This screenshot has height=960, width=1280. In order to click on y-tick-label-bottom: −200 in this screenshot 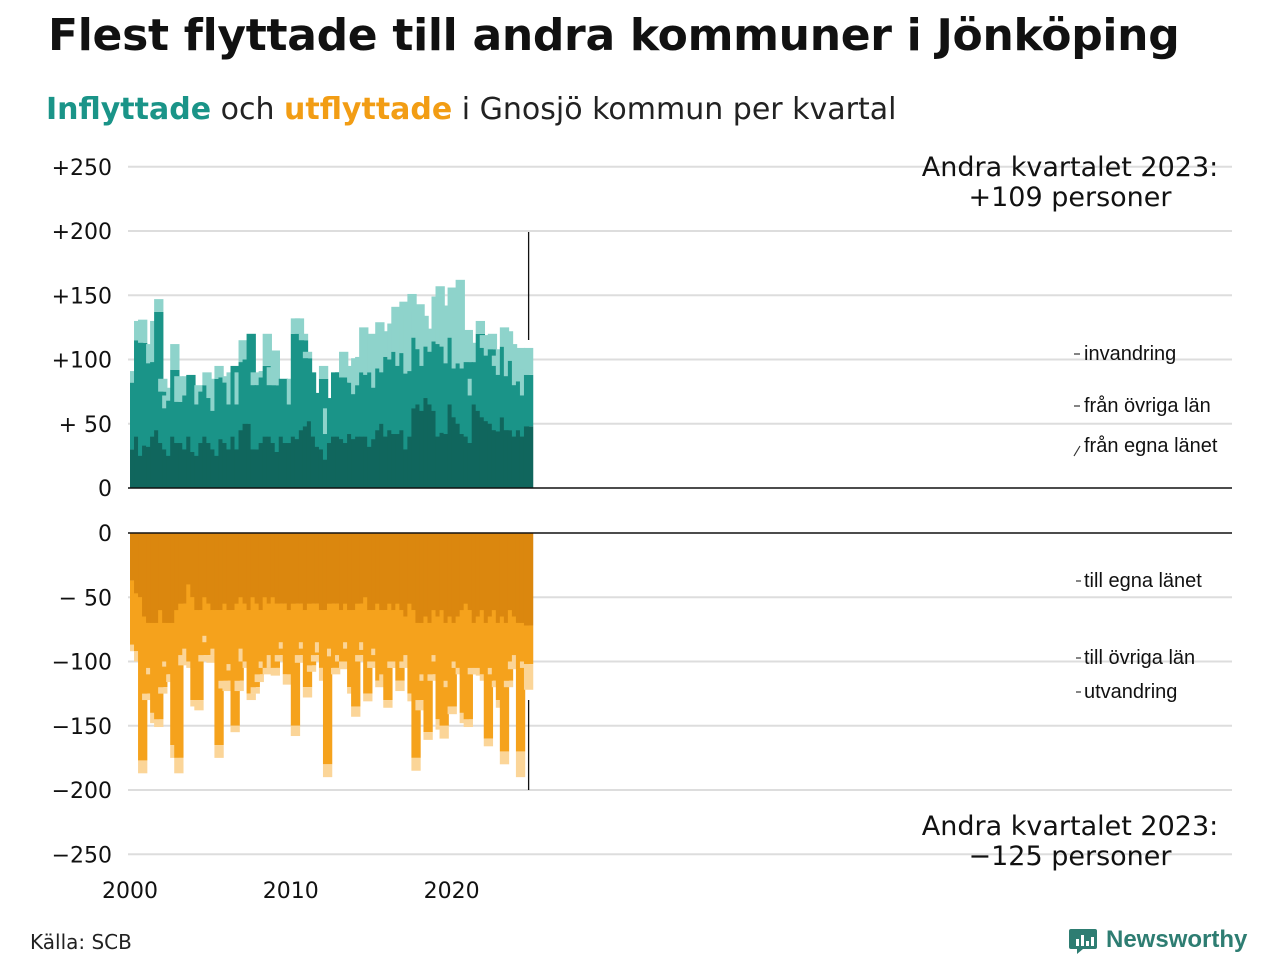, I will do `click(82, 791)`.